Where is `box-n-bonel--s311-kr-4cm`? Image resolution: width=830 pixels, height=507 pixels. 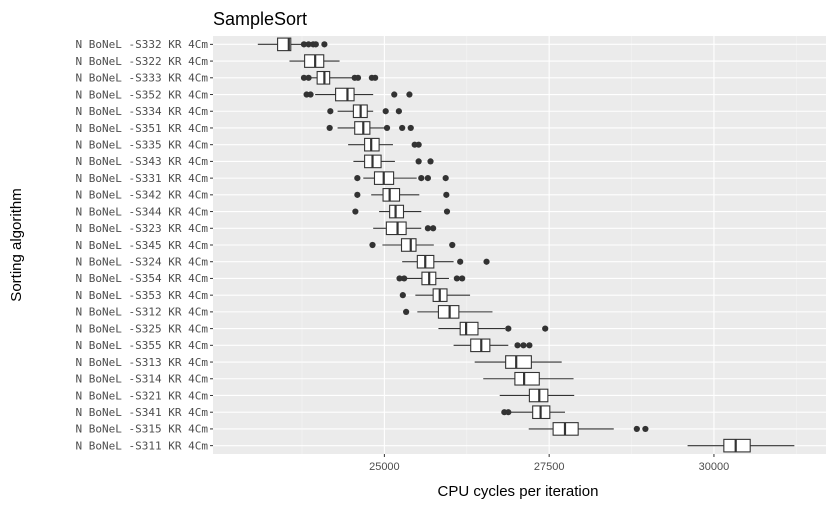 box-n-bonel--s311-kr-4cm is located at coordinates (741, 445).